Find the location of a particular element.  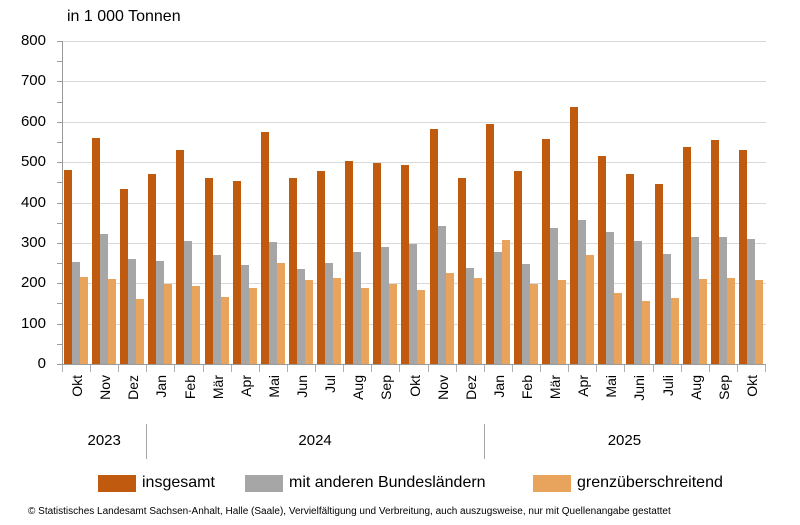

x-tick-label: Okt is located at coordinates (414, 386).